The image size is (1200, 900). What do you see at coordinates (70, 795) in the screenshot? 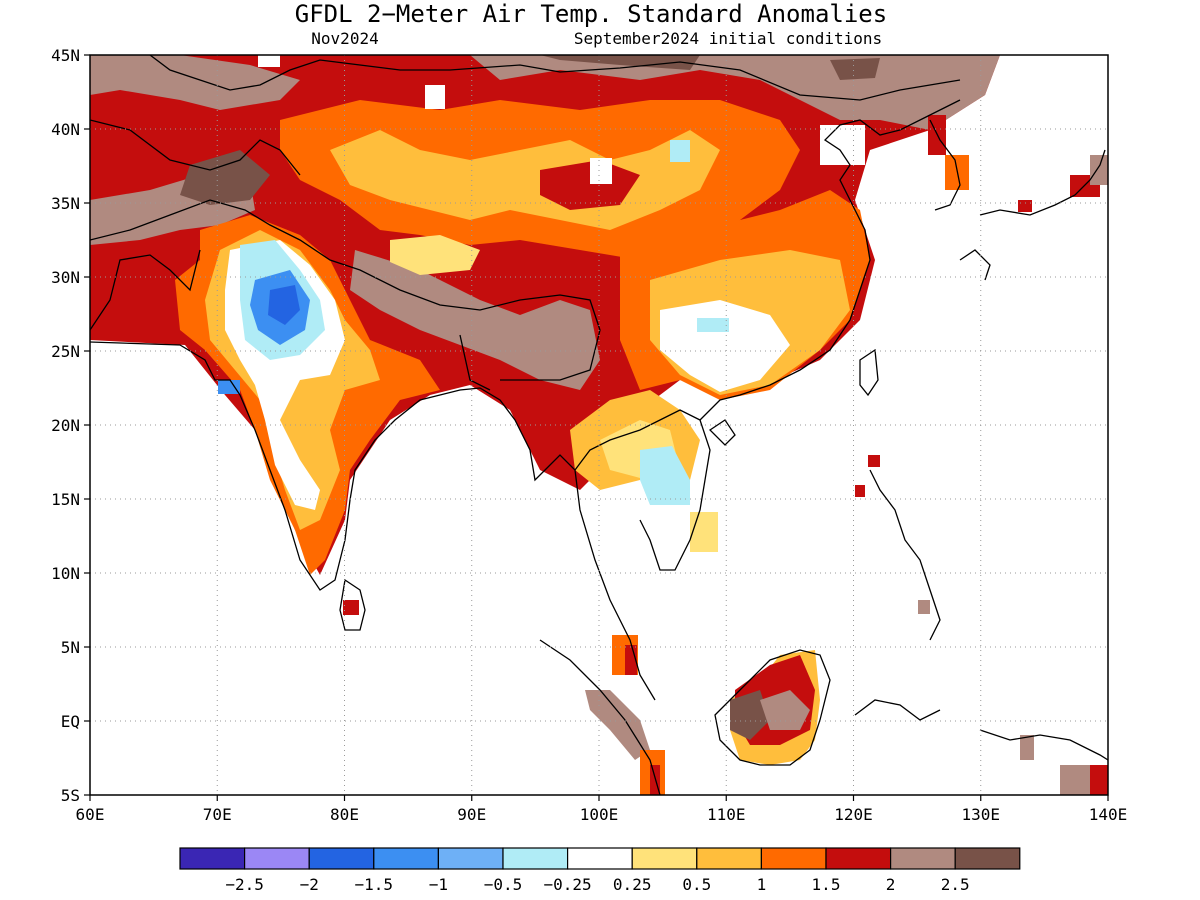
I see `lat-label: 5S` at bounding box center [70, 795].